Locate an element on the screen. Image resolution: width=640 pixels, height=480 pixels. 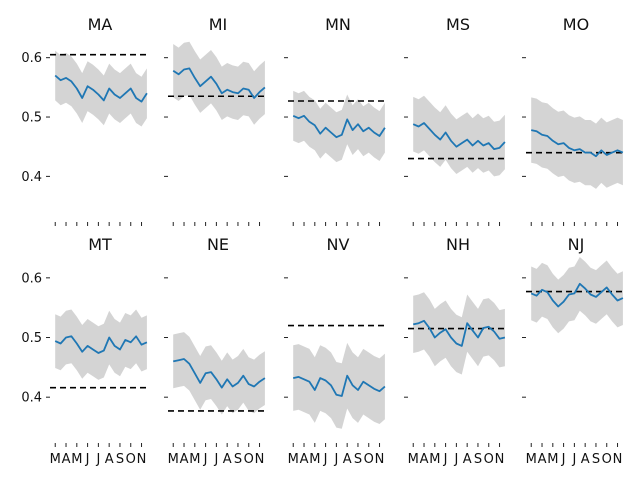
panel-ne: NEM A M J J A S O N is located at coordinates (216, 351).